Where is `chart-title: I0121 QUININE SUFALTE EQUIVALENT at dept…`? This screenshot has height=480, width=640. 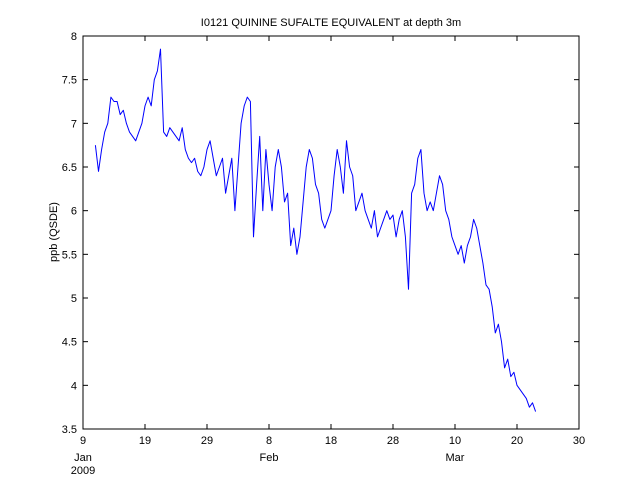 chart-title: I0121 QUININE SUFALTE EQUIVALENT at dept… is located at coordinates (331, 23).